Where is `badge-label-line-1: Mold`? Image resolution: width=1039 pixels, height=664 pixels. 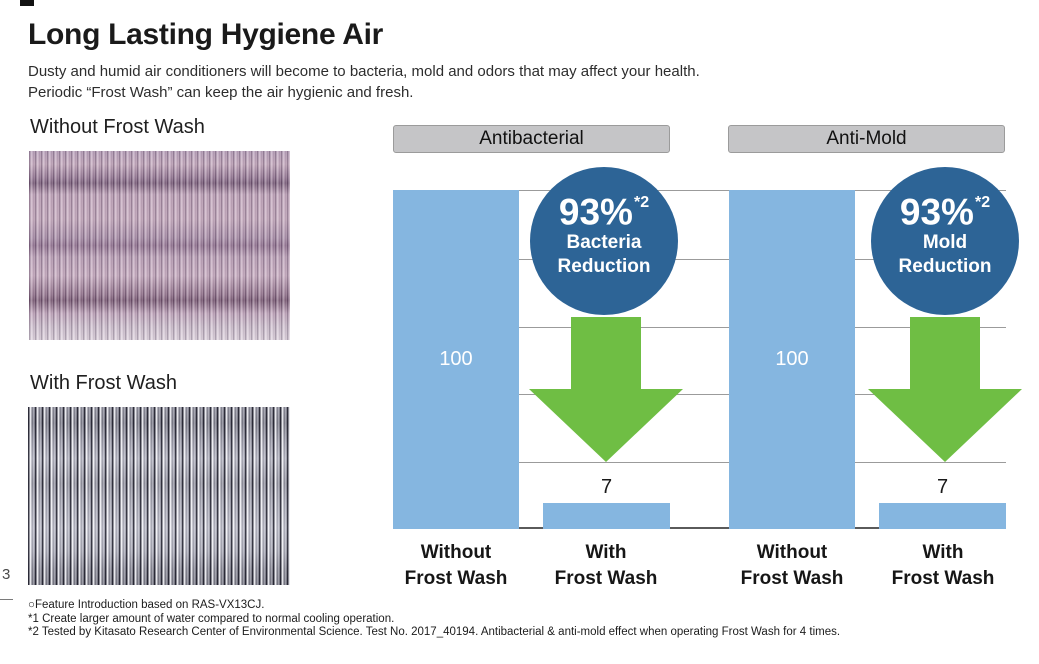
badge-label-line-1: Mold is located at coordinates (945, 243).